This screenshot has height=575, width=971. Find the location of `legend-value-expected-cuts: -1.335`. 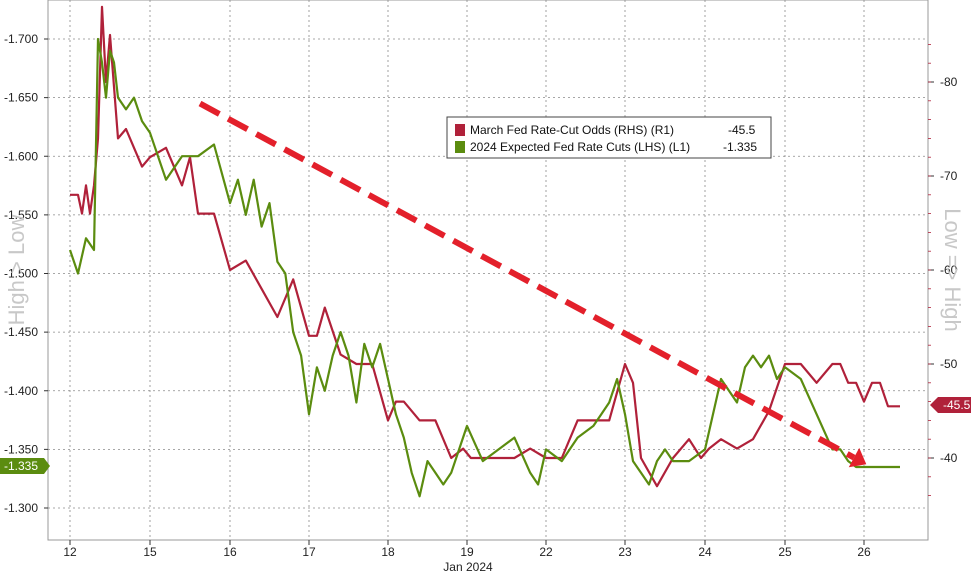

legend-value-expected-cuts: -1.335 is located at coordinates (740, 147).